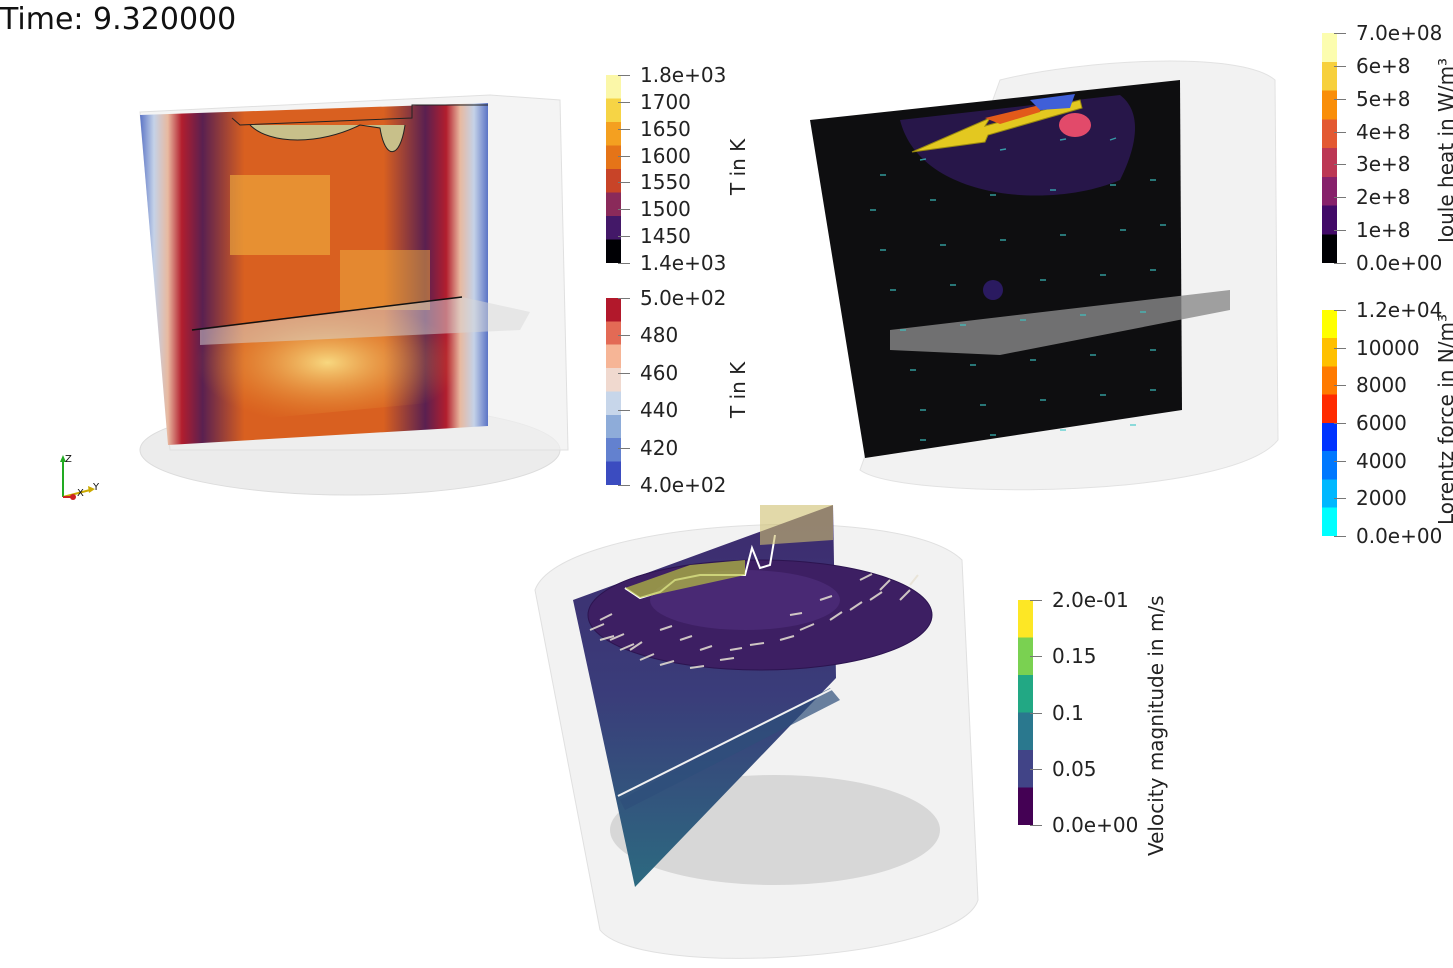 The width and height of the screenshot is (1453, 968). Describe the element at coordinates (654, 155) in the screenshot. I see `colorbar-tick-label: 1600` at that location.